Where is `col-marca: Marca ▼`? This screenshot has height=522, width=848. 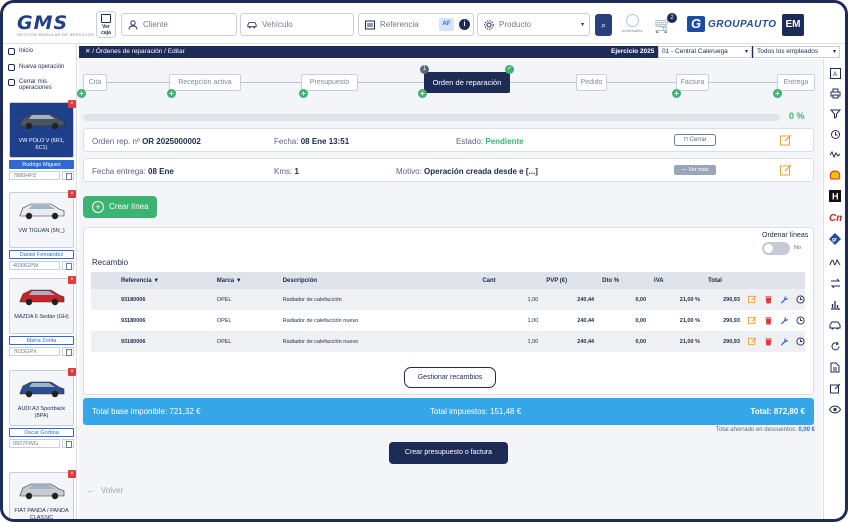 col-marca: Marca ▼ is located at coordinates (247, 280).